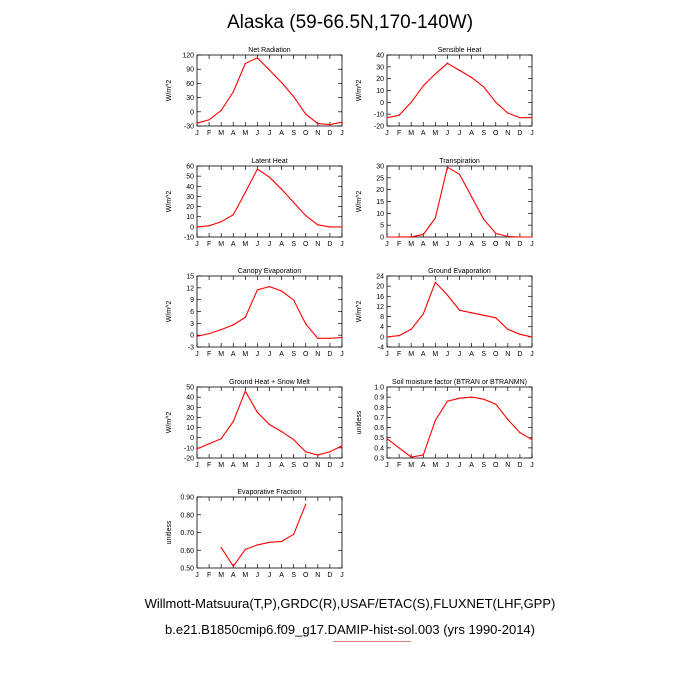 The width and height of the screenshot is (700, 700). Describe the element at coordinates (379, 448) in the screenshot. I see `y-tick-label: 0.4` at that location.